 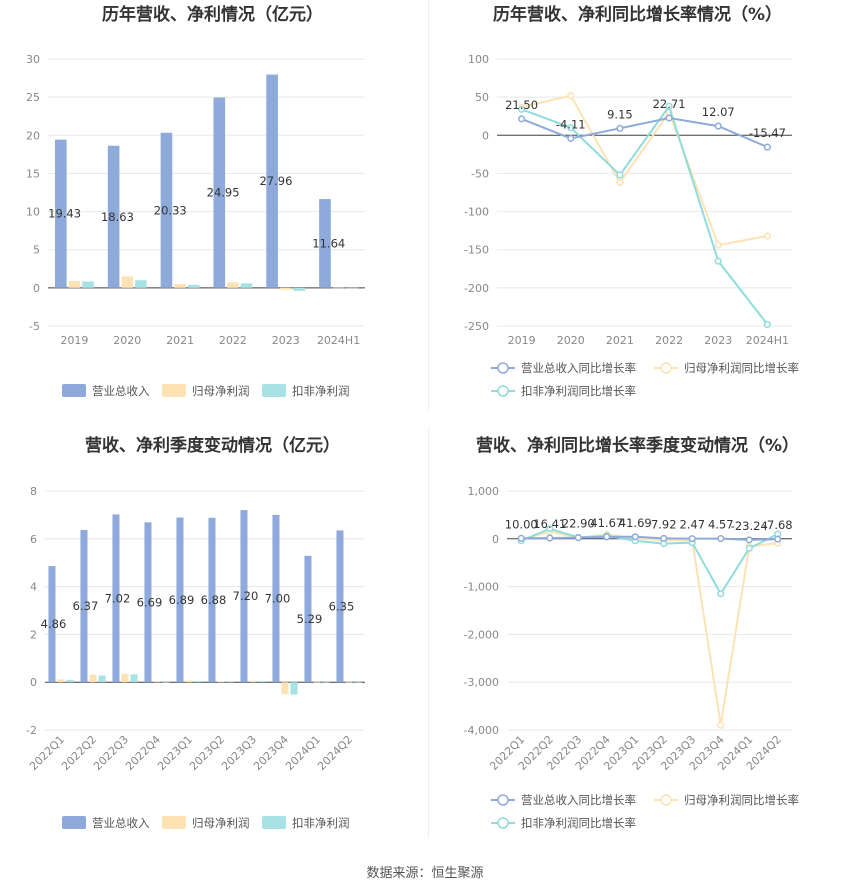 I want to click on data-label: 9.15, so click(x=620, y=114).